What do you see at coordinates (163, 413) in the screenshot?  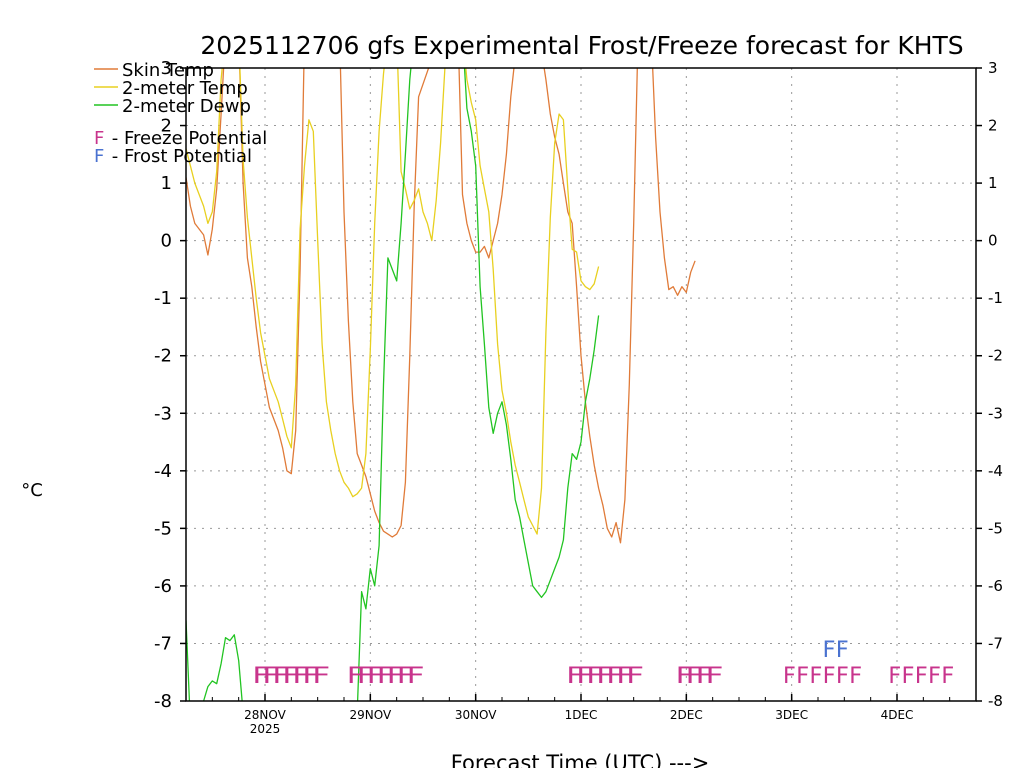 I see `y-tick-label: -3` at bounding box center [163, 413].